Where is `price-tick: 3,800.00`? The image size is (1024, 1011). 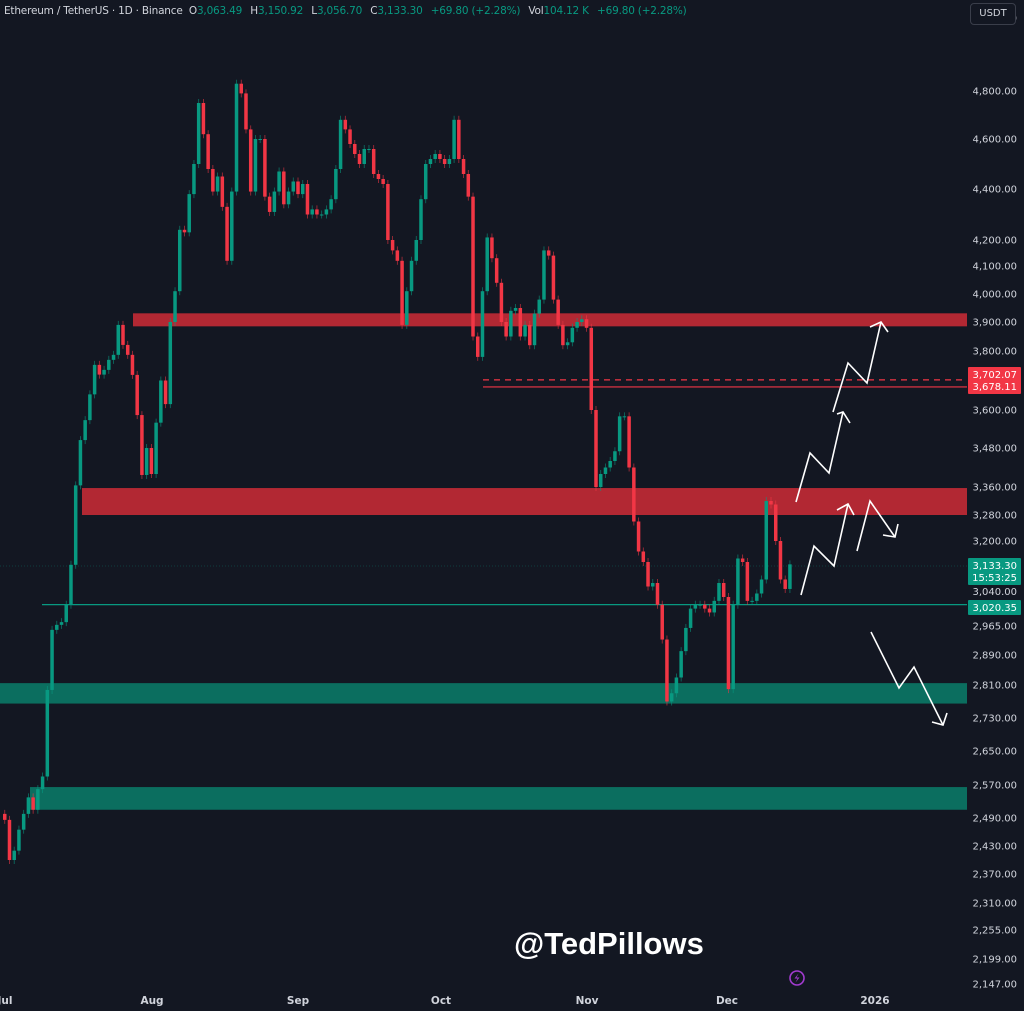 price-tick: 3,800.00 is located at coordinates (994, 352).